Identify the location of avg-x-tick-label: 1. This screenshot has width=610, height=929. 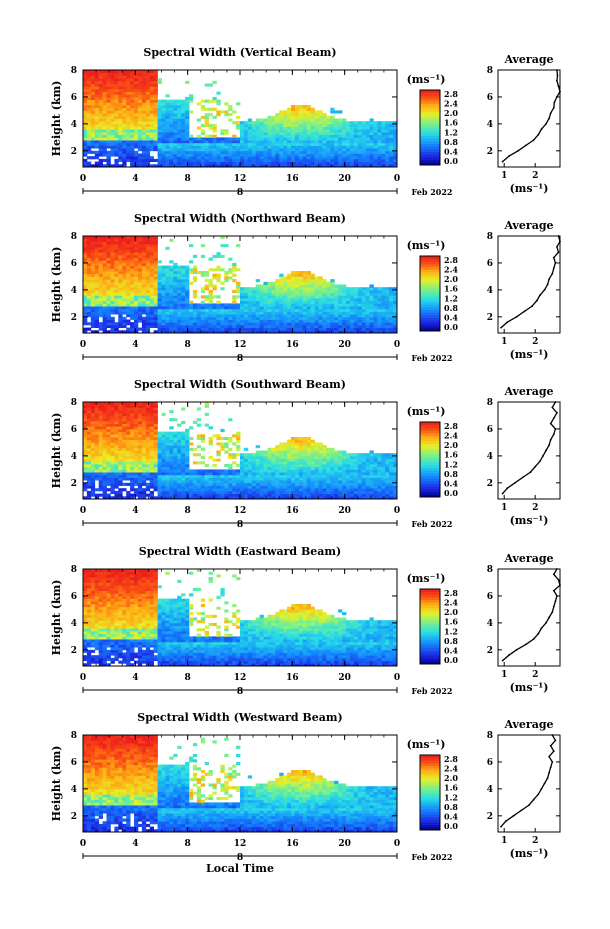
(504, 508).